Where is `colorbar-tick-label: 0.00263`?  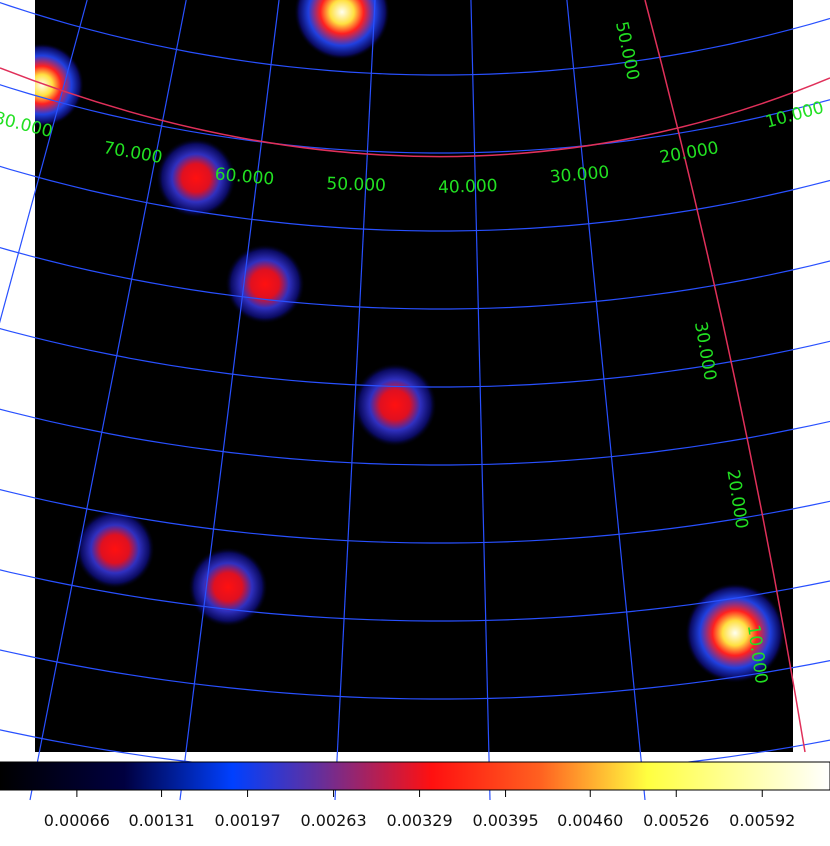 colorbar-tick-label: 0.00263 is located at coordinates (333, 820).